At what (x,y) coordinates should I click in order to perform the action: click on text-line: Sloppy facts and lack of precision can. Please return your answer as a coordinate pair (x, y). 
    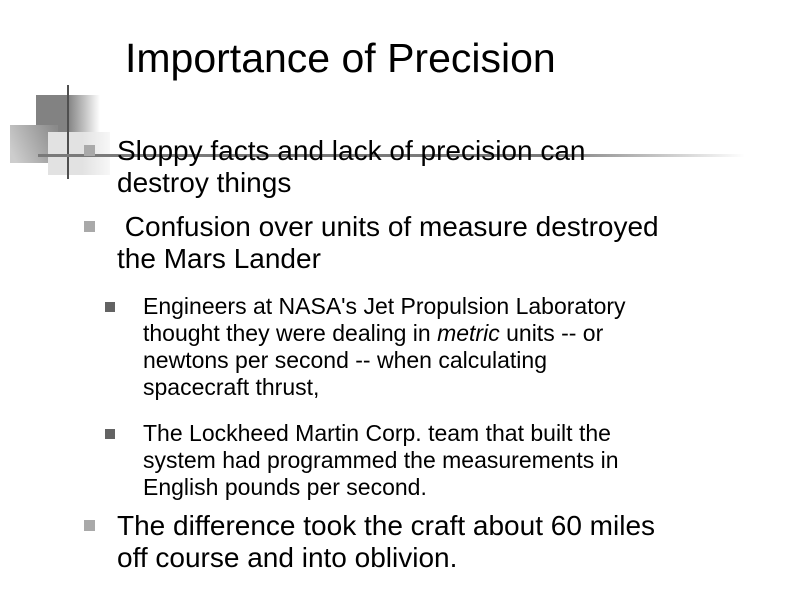
    Looking at the image, I should click on (351, 150).